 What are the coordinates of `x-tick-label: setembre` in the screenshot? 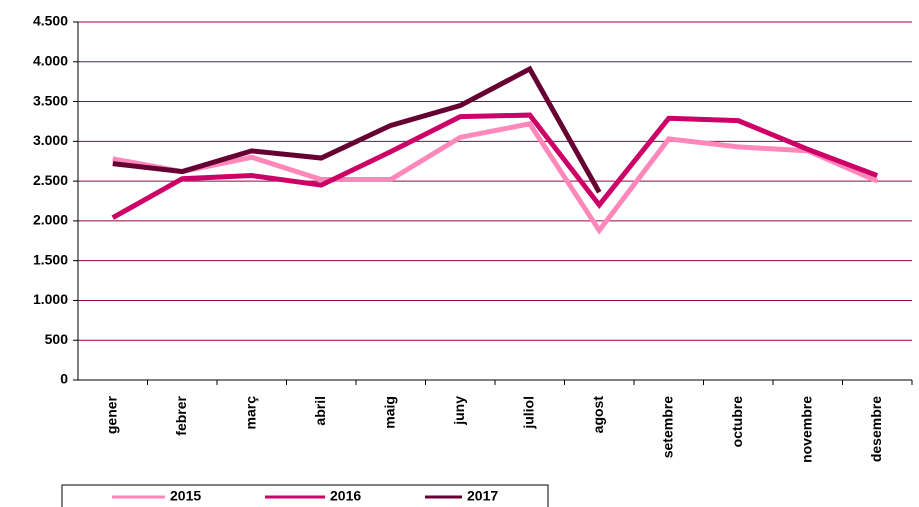 It's located at (667, 427).